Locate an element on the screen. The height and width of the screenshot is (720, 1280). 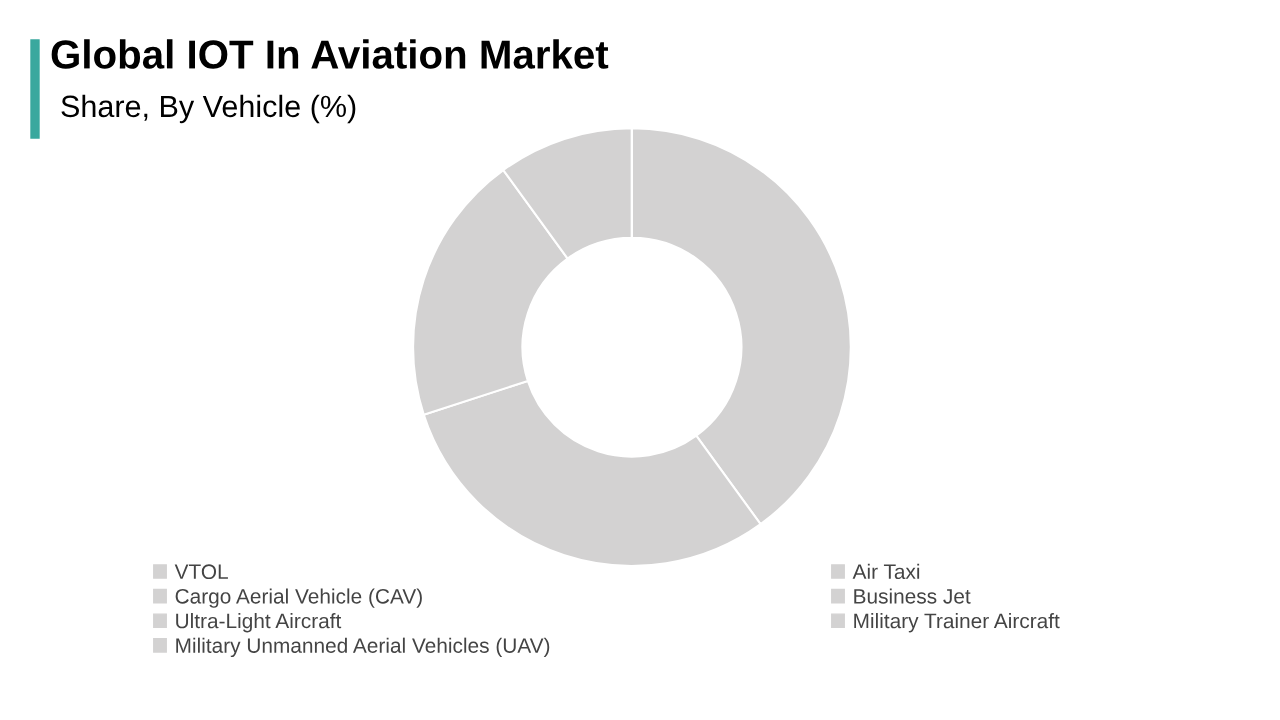
legend-label: Ultra-Light Aircraft is located at coordinates (259, 623).